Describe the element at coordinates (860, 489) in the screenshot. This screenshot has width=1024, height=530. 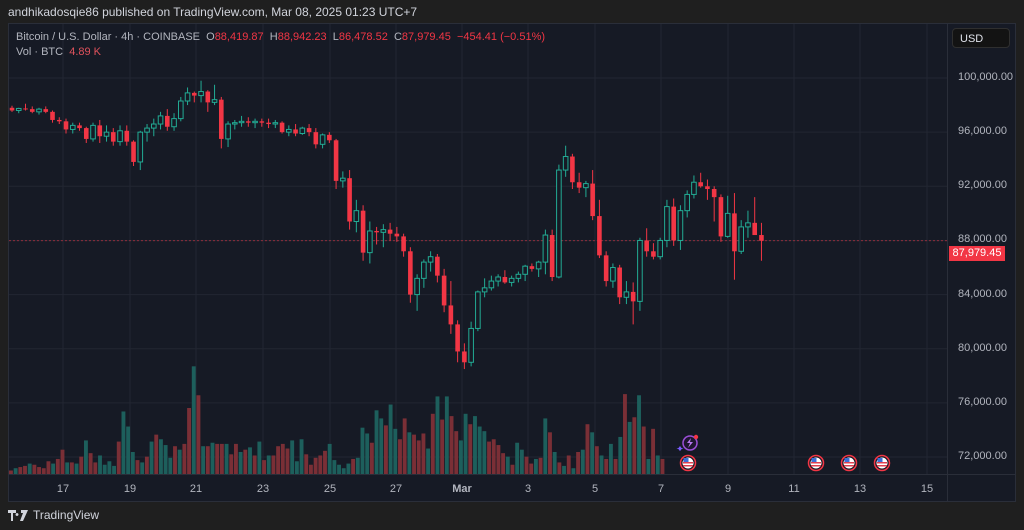
I see `time-tick: 13` at that location.